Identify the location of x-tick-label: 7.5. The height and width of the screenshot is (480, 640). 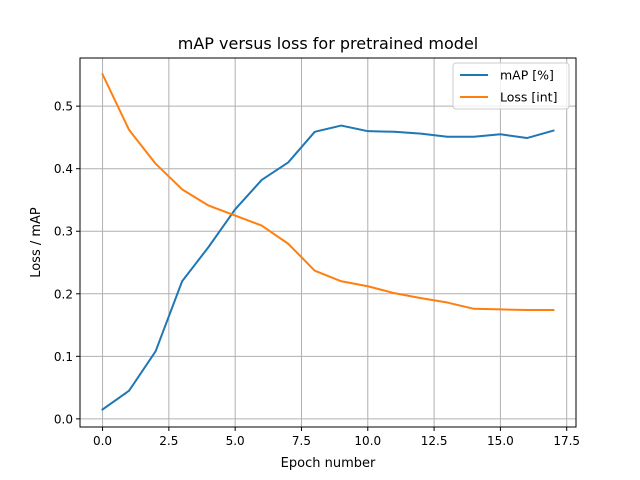
(301, 441).